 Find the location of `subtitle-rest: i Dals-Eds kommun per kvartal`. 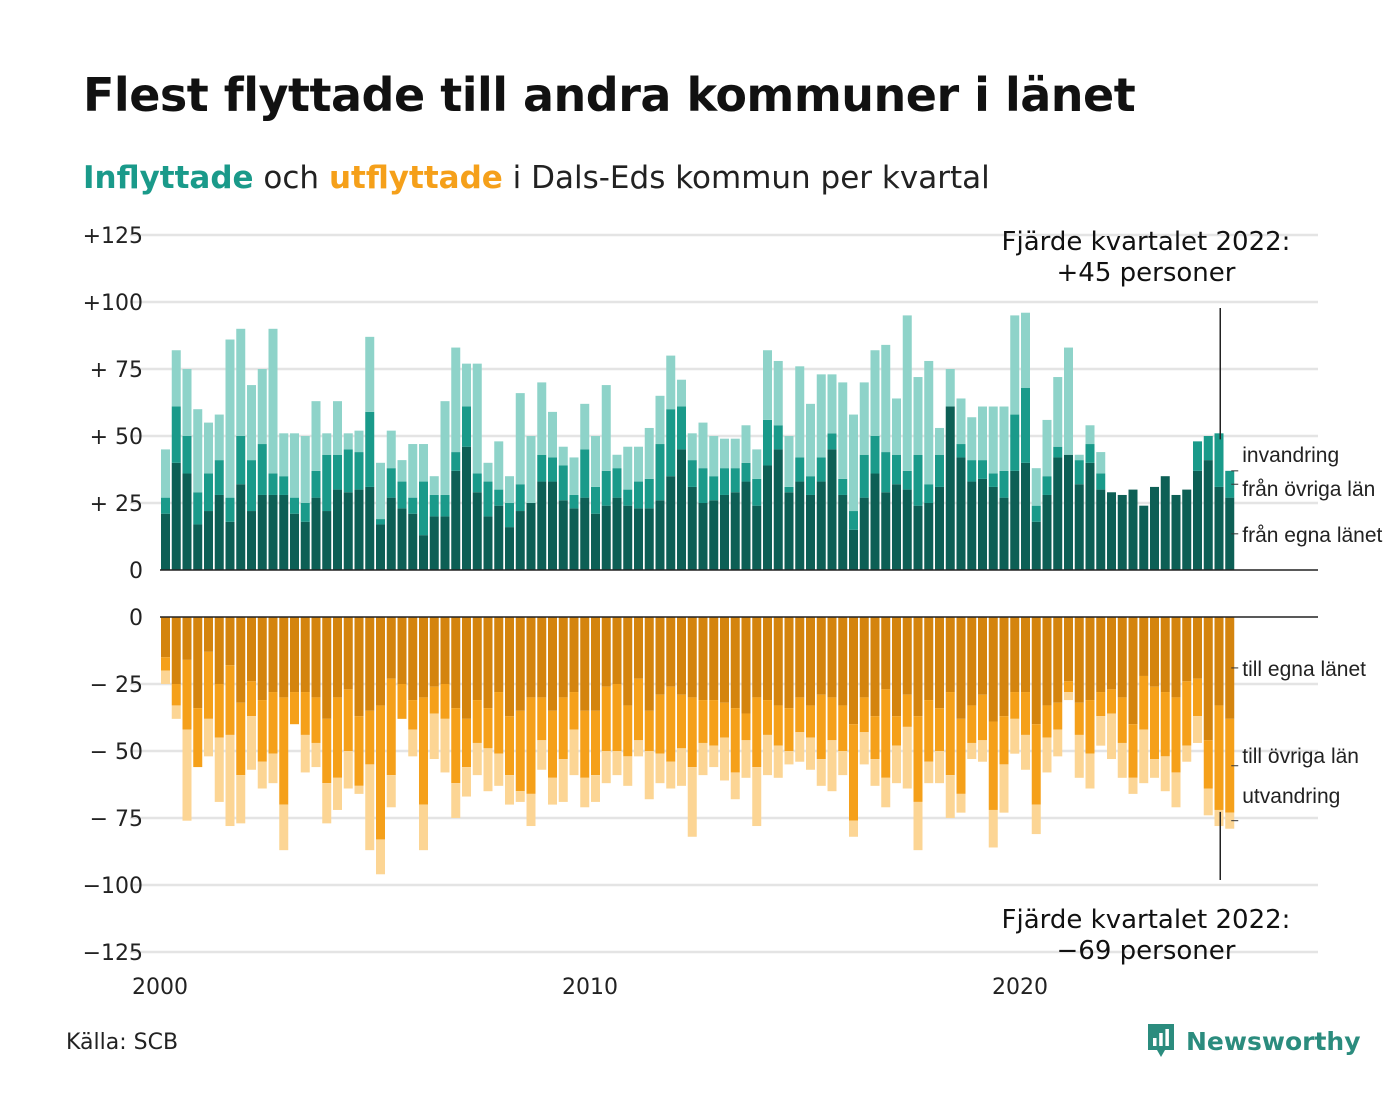

subtitle-rest: i Dals-Eds kommun per kvartal is located at coordinates (746, 178).